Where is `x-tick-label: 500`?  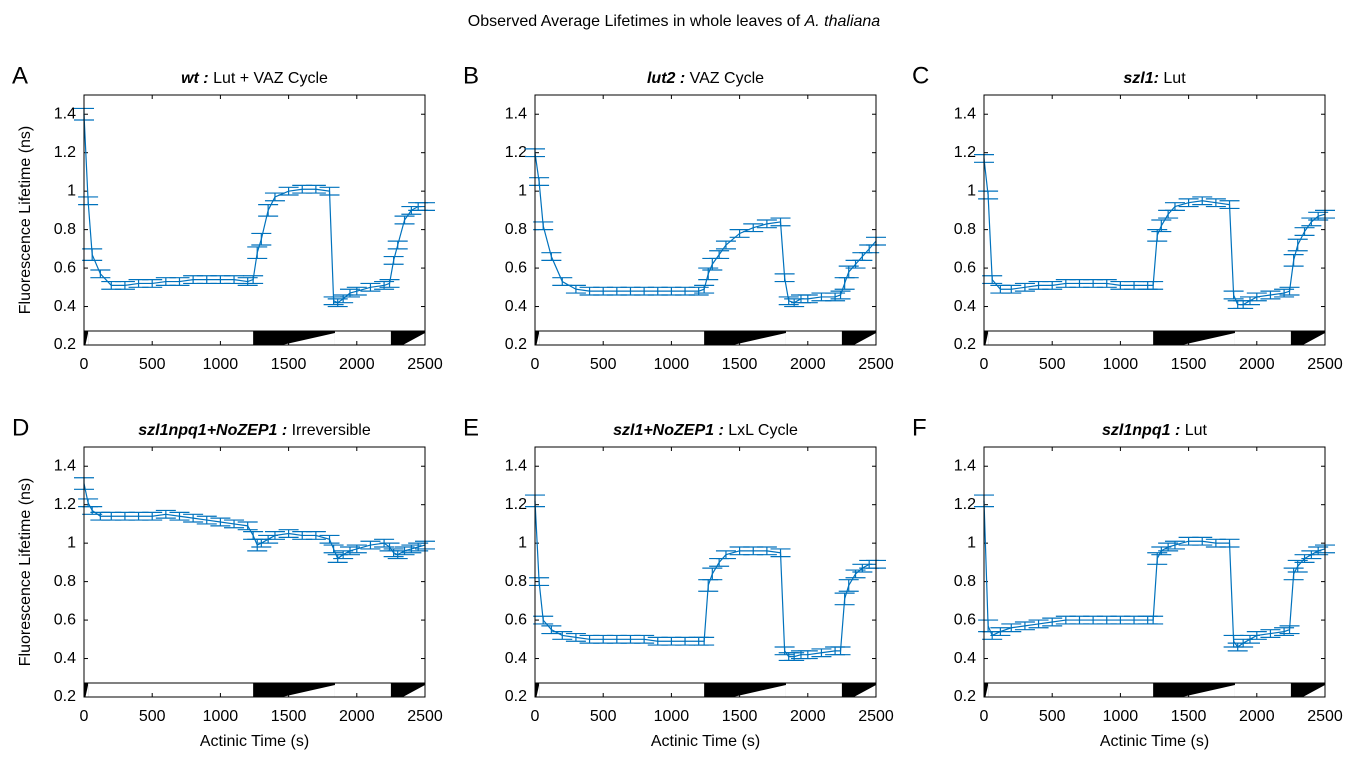 x-tick-label: 500 is located at coordinates (152, 364).